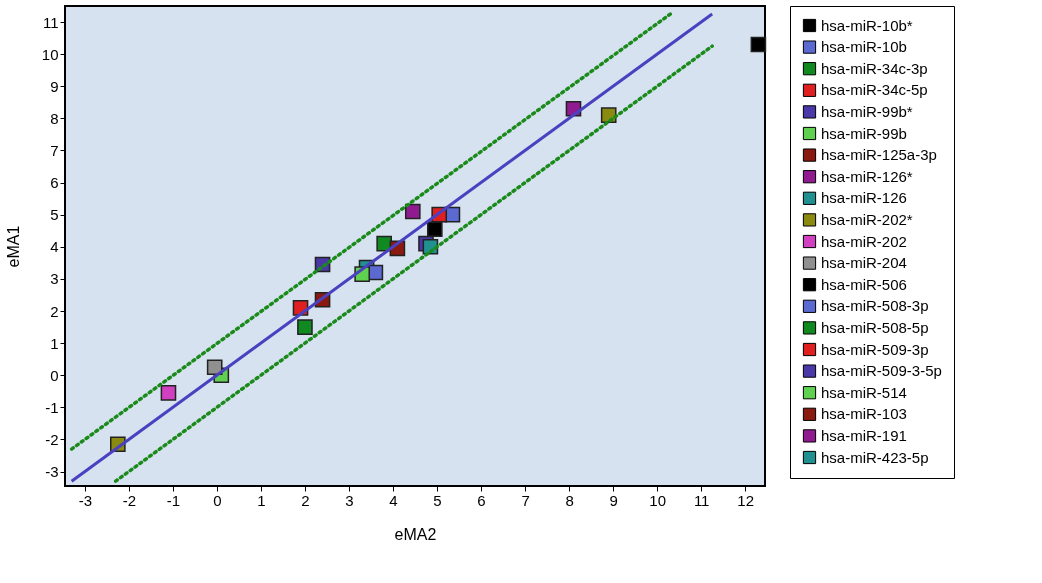 The height and width of the screenshot is (583, 1042). What do you see at coordinates (54, 118) in the screenshot?
I see `y-tick-label: 8` at bounding box center [54, 118].